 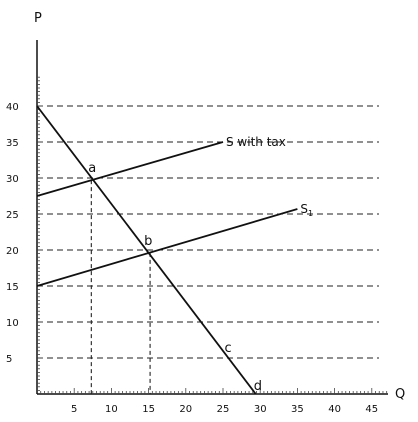 What do you see at coordinates (120, 287) in the screenshot?
I see `dropdown-lines` at bounding box center [120, 287].